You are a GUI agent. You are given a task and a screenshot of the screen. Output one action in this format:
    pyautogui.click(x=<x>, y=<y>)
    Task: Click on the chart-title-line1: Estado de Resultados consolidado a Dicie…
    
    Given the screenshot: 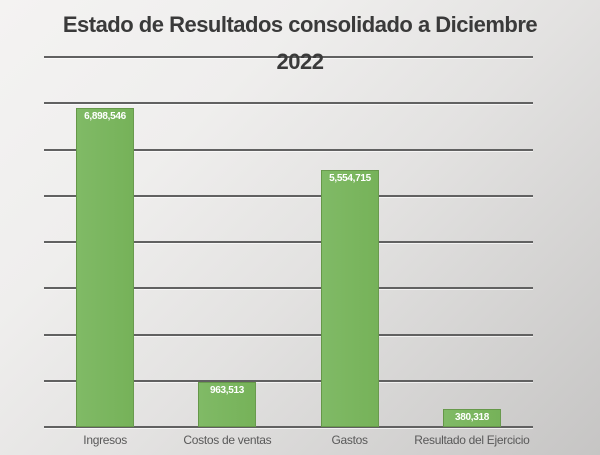 What is the action you would take?
    pyautogui.click(x=300, y=24)
    